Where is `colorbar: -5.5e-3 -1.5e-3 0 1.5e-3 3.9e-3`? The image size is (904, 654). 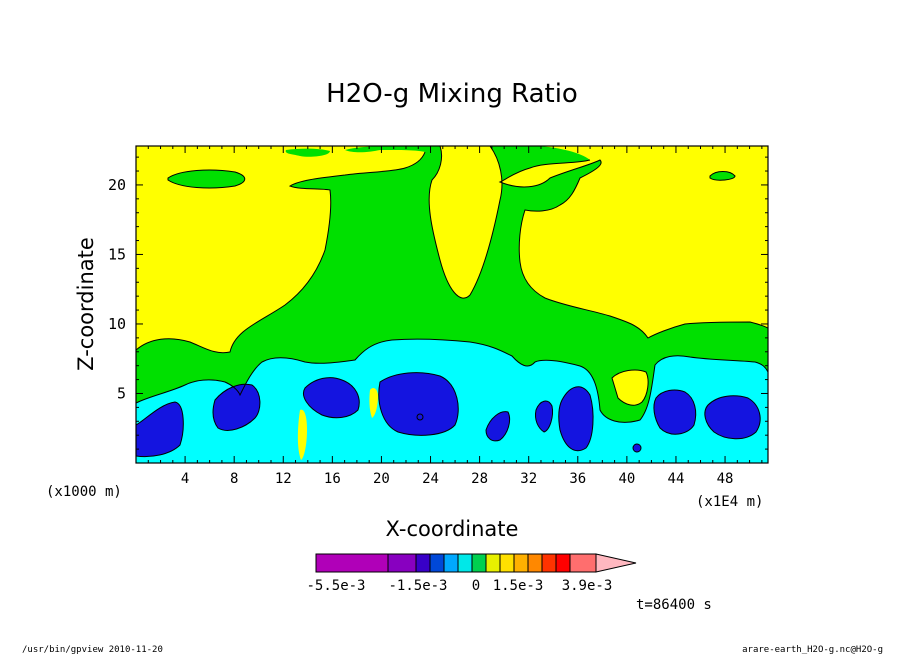
colorbar: -5.5e-3 -1.5e-3 0 1.5e-3 3.9e-3 is located at coordinates (471, 573).